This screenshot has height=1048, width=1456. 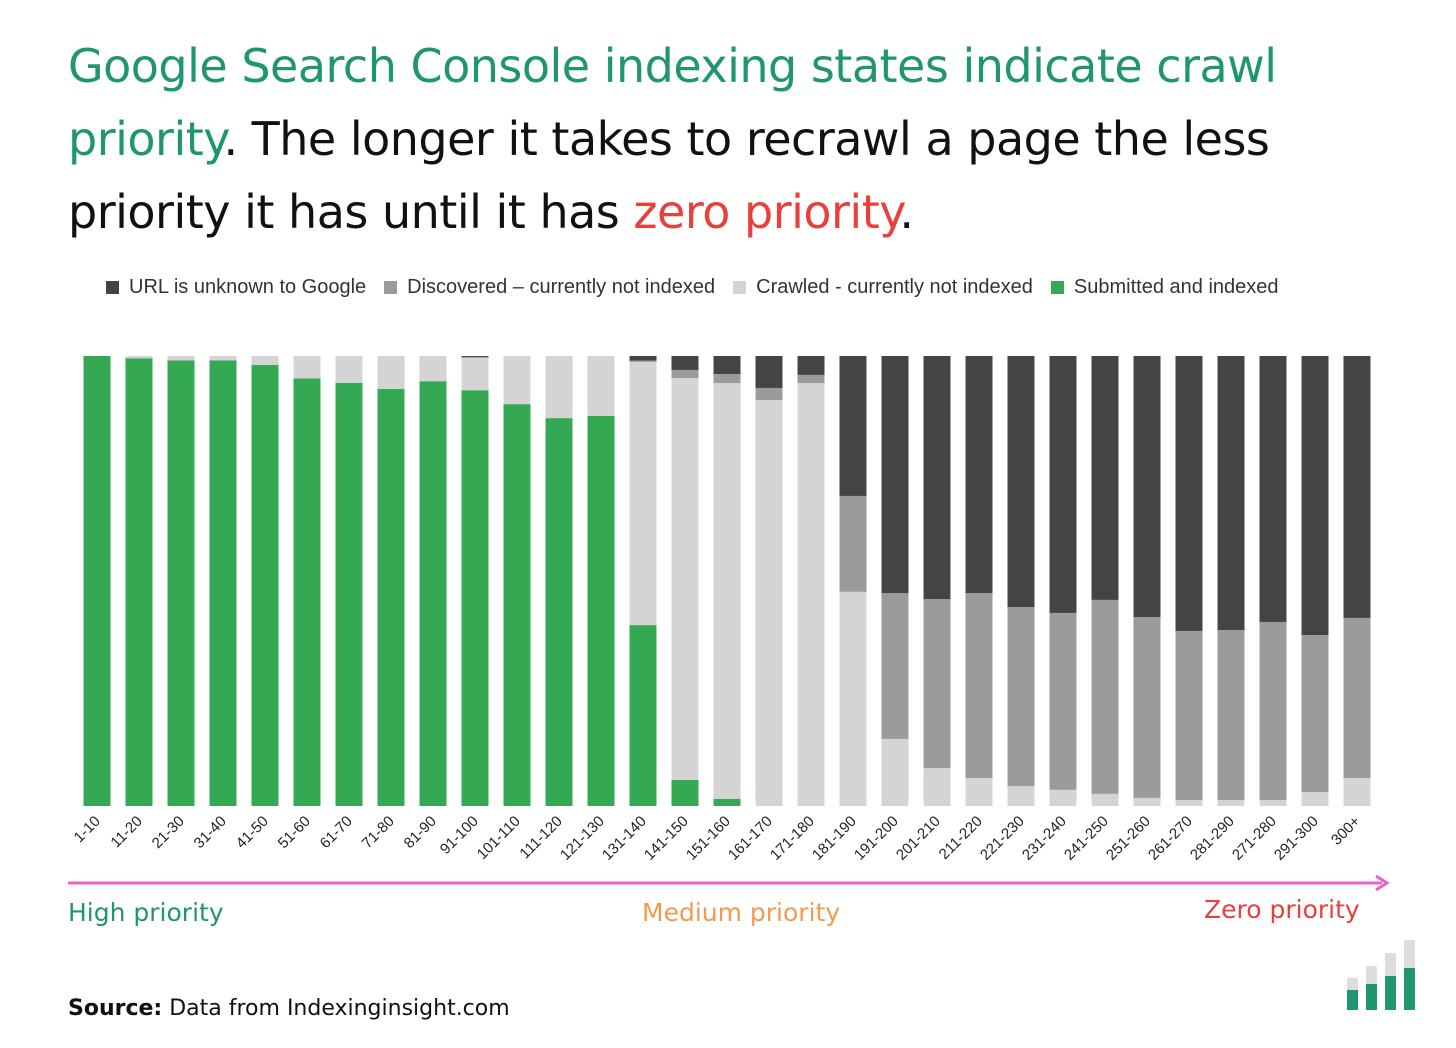 I want to click on x-tick-label: 111-120, so click(x=540, y=837).